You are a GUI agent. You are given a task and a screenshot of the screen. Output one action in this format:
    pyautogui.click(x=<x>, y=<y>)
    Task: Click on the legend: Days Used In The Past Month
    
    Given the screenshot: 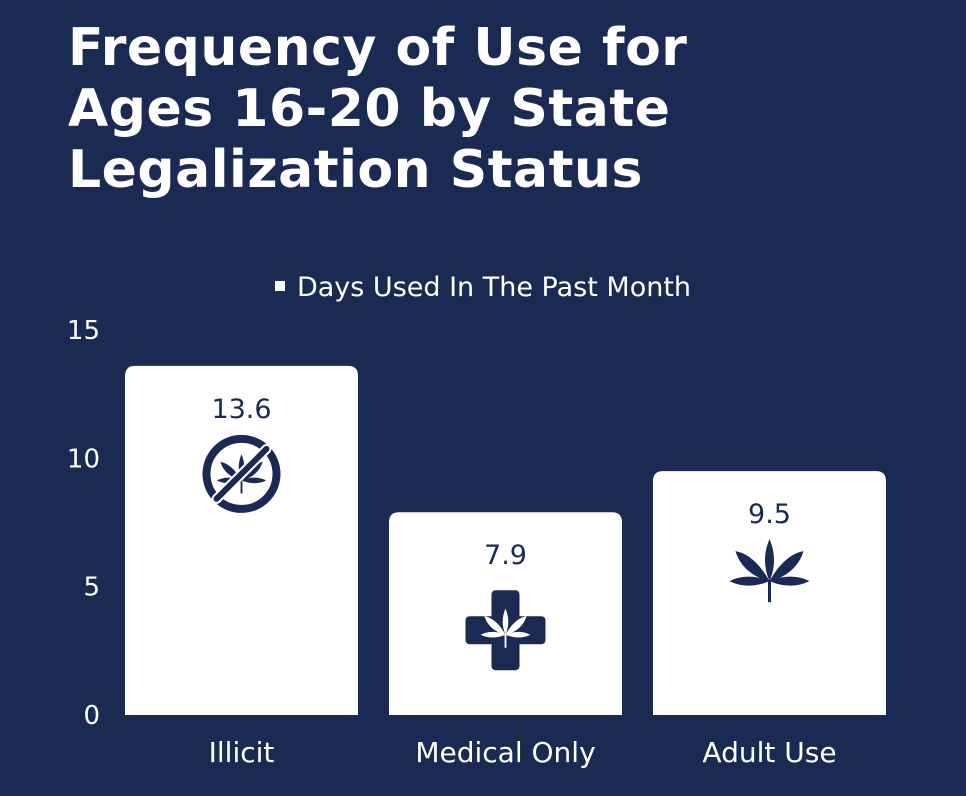 What is the action you would take?
    pyautogui.click(x=483, y=287)
    